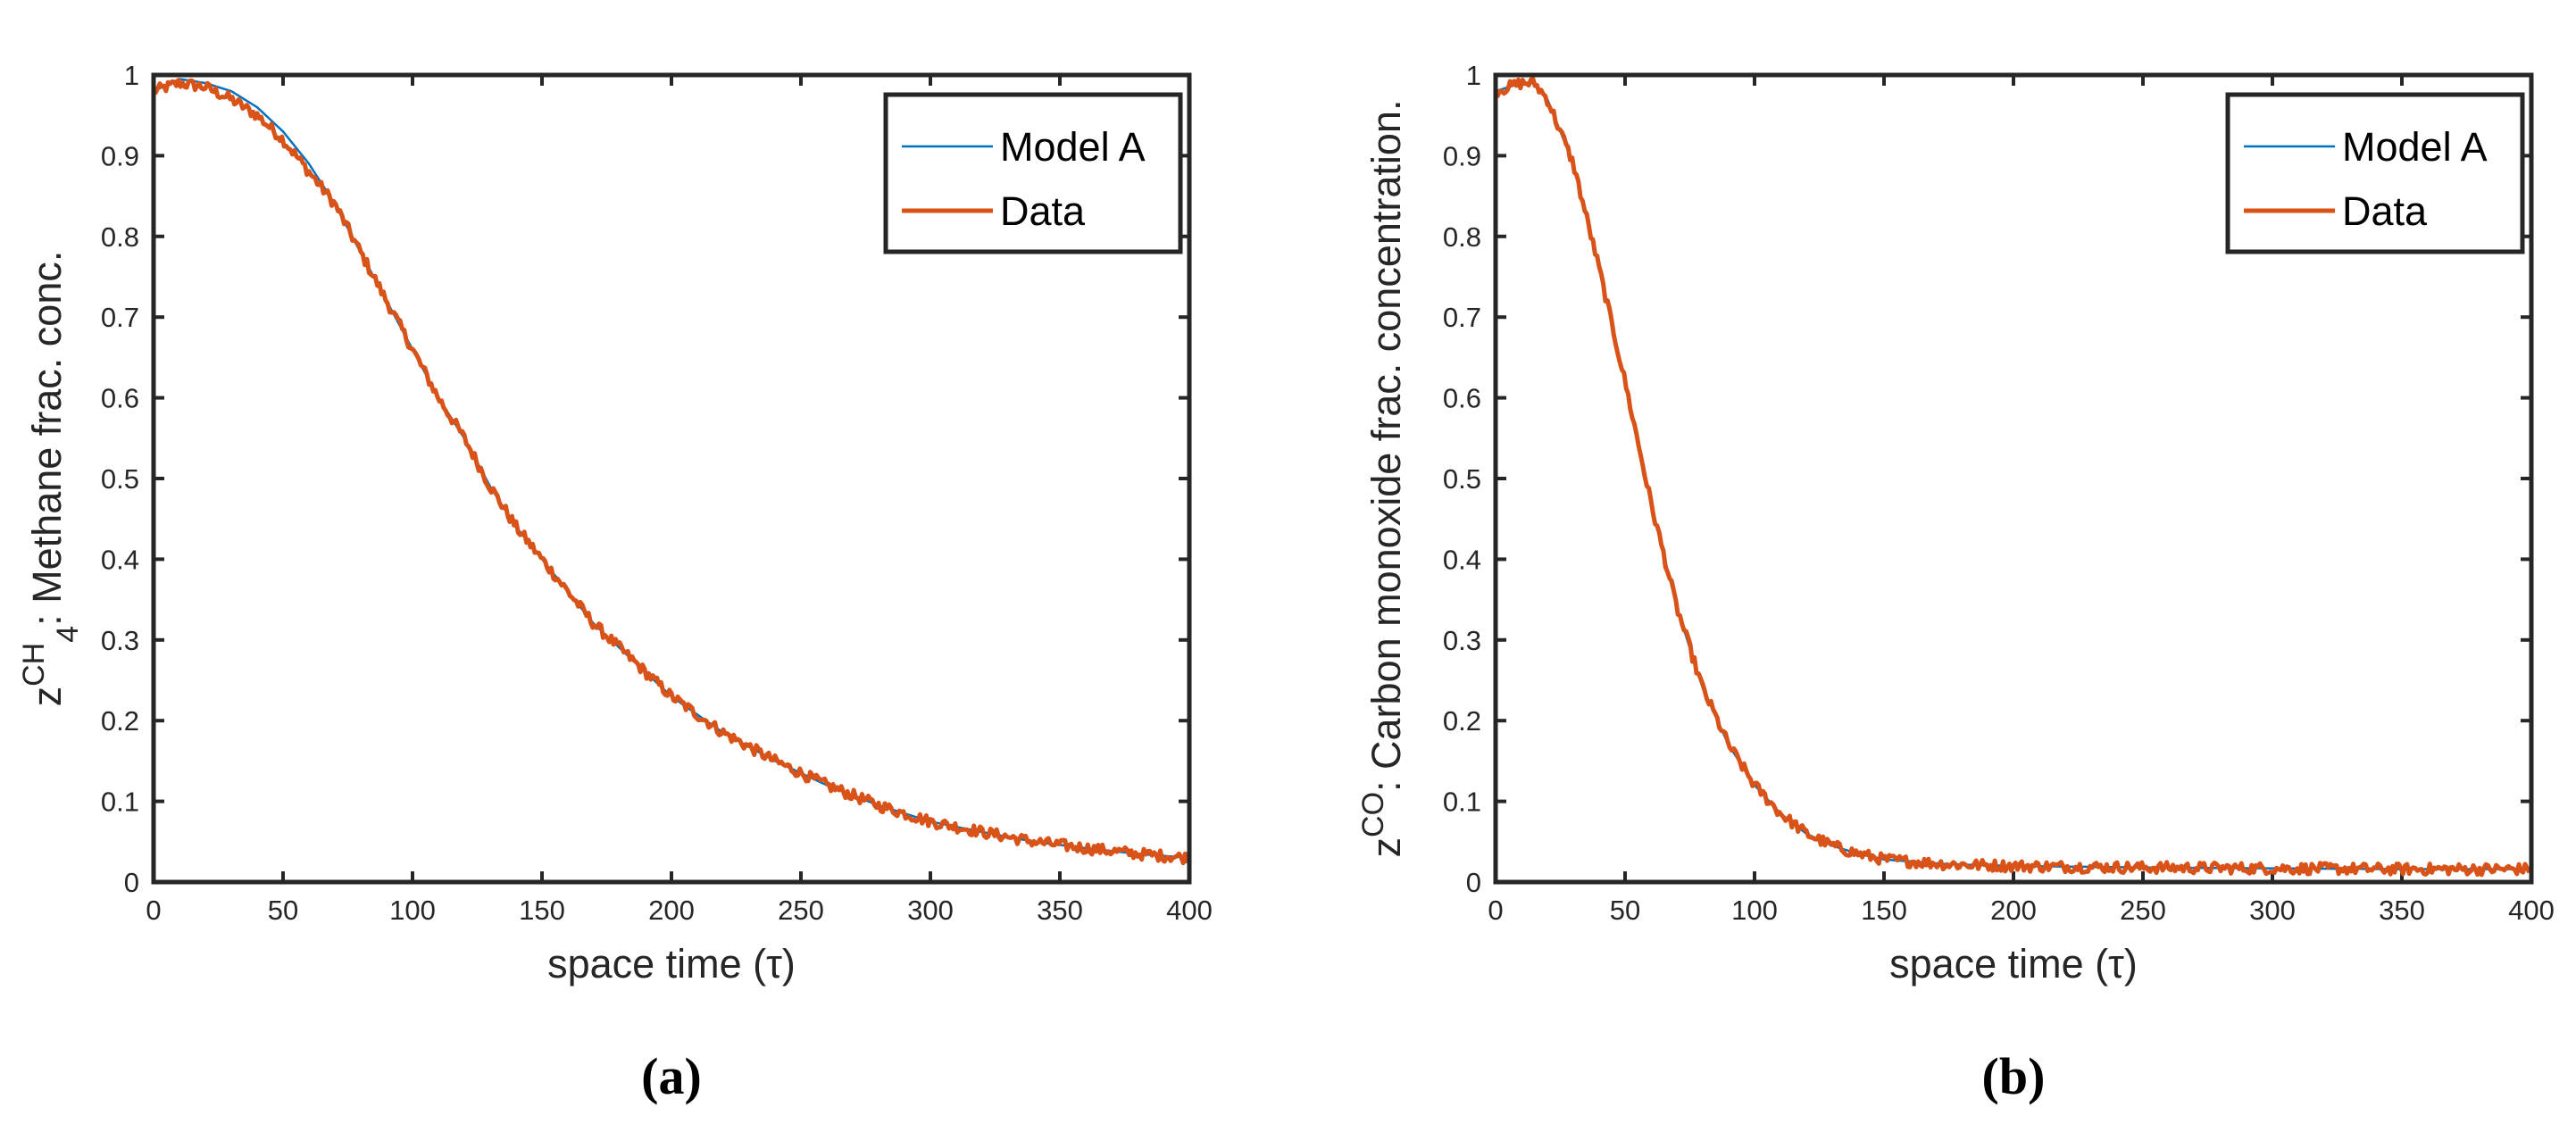 The width and height of the screenshot is (2576, 1124). Describe the element at coordinates (671, 1076) in the screenshot. I see `panel-caption-a: (a)` at that location.